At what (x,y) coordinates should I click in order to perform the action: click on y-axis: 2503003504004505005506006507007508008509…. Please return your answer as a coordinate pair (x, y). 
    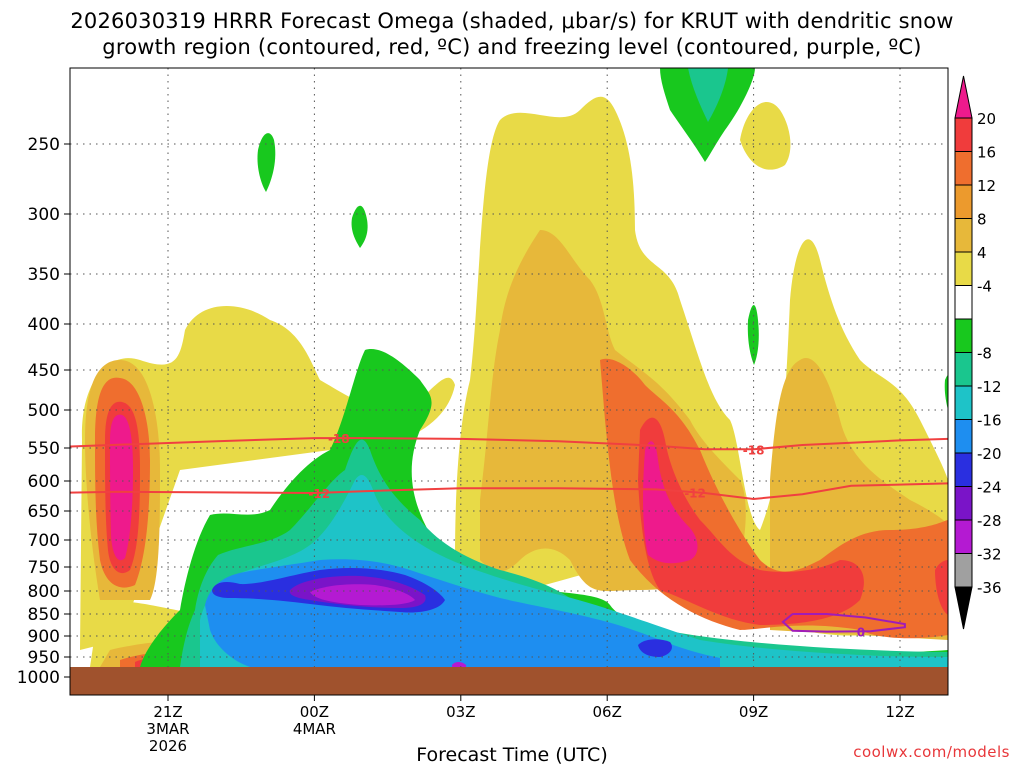
    Looking at the image, I should click on (43, 411).